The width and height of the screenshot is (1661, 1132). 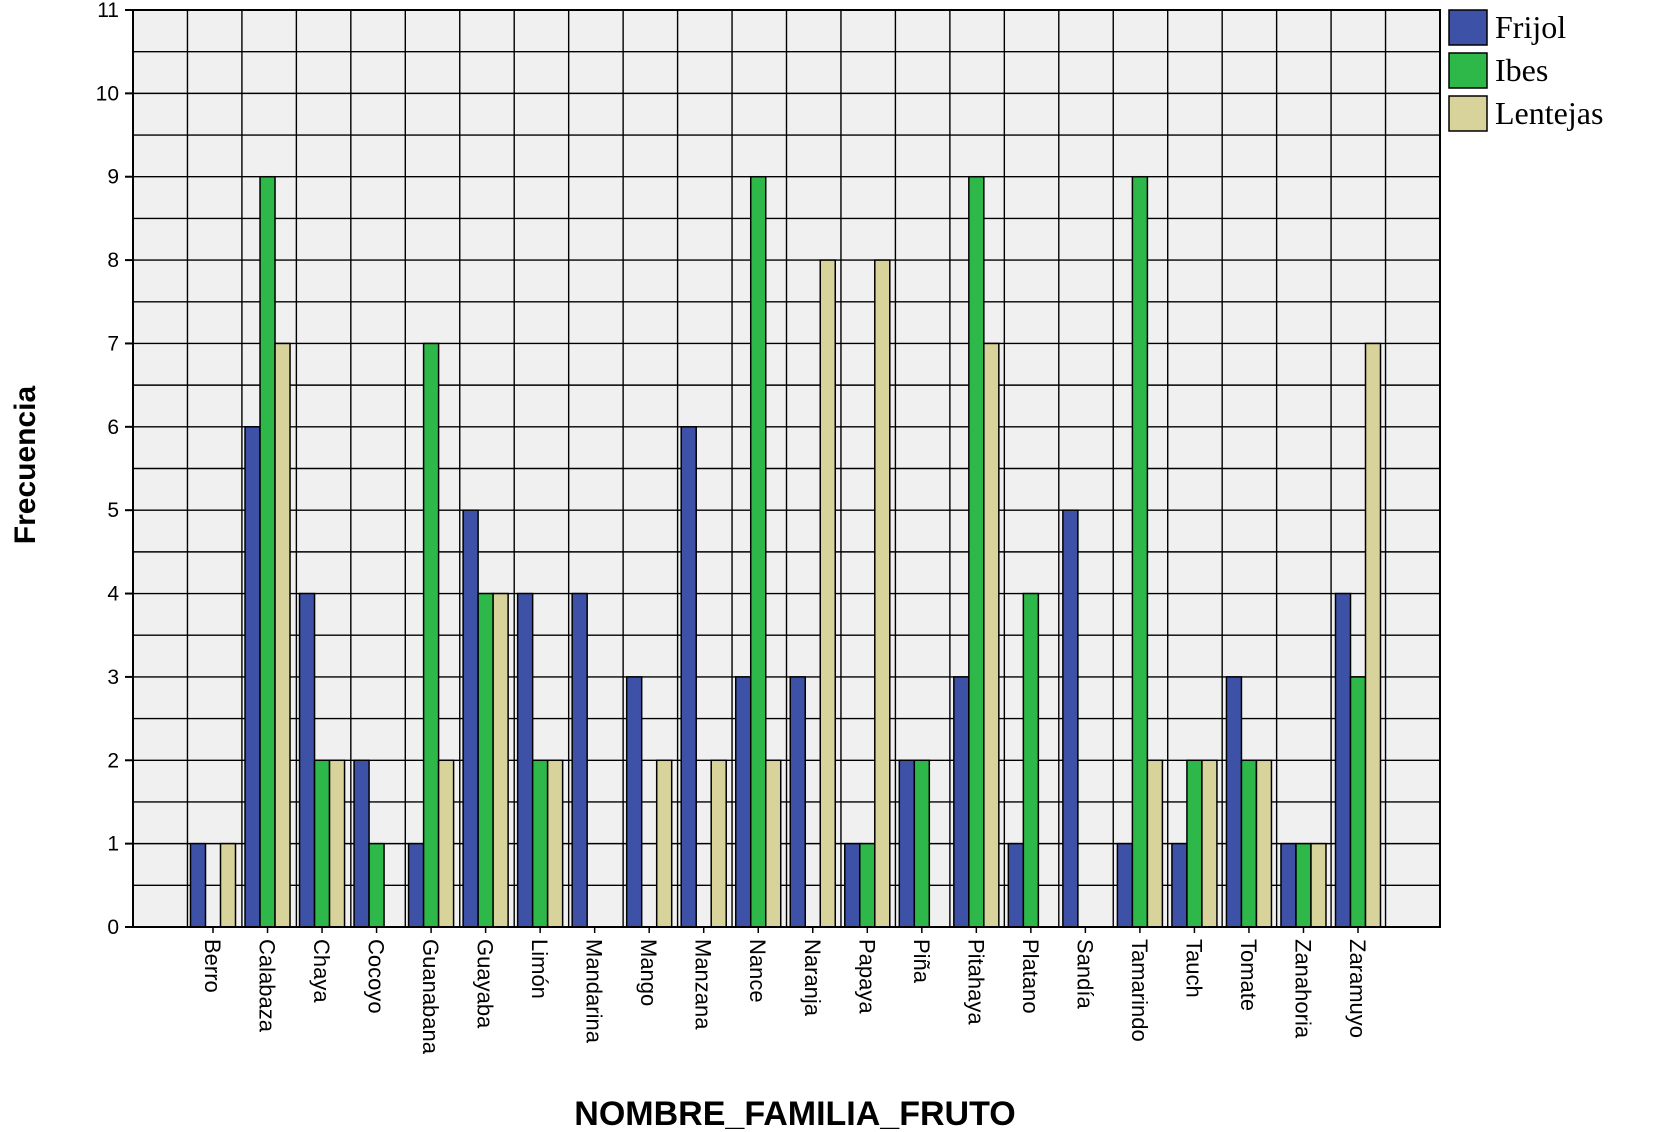 What do you see at coordinates (703, 984) in the screenshot?
I see `x-tick-label: Manzana` at bounding box center [703, 984].